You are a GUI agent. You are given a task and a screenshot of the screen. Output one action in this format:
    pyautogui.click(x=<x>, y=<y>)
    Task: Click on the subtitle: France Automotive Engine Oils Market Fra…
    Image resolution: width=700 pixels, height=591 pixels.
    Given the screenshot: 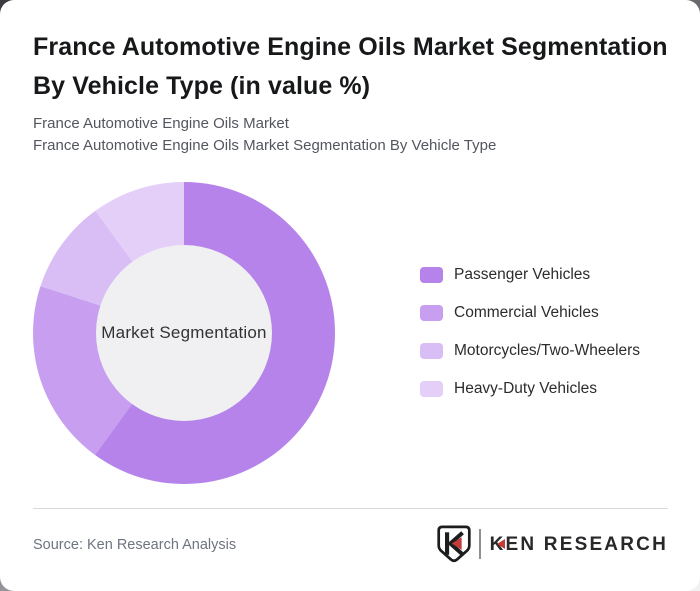 What is the action you would take?
    pyautogui.click(x=353, y=134)
    